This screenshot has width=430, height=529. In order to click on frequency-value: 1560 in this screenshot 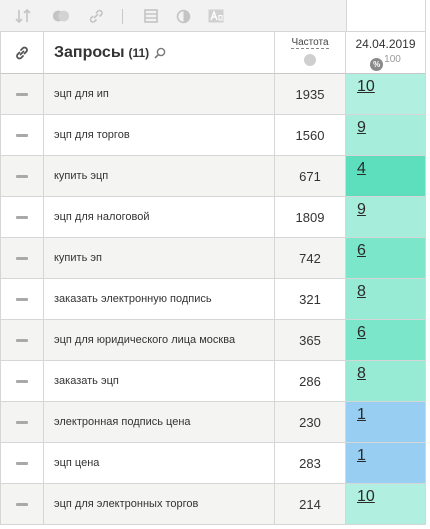, I will do `click(310, 135)`.